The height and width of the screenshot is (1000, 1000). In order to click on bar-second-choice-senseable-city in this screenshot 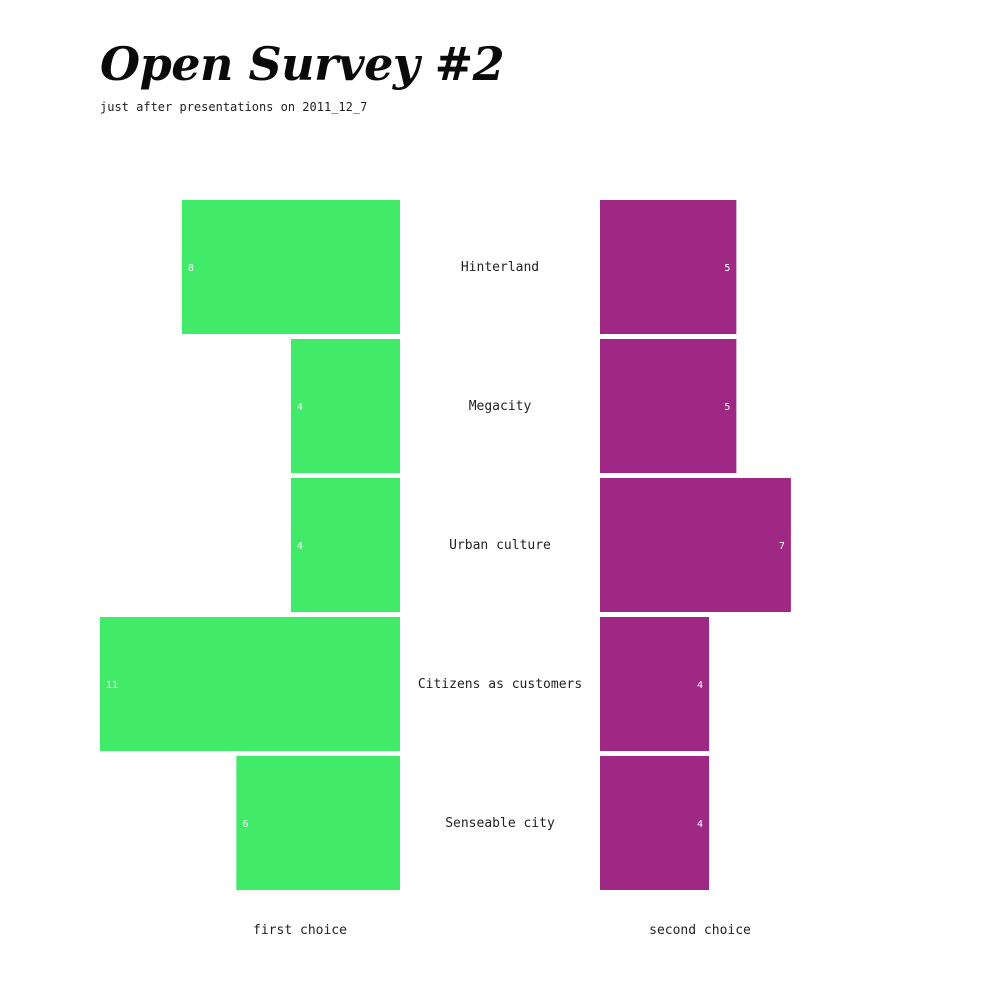, I will do `click(655, 823)`.